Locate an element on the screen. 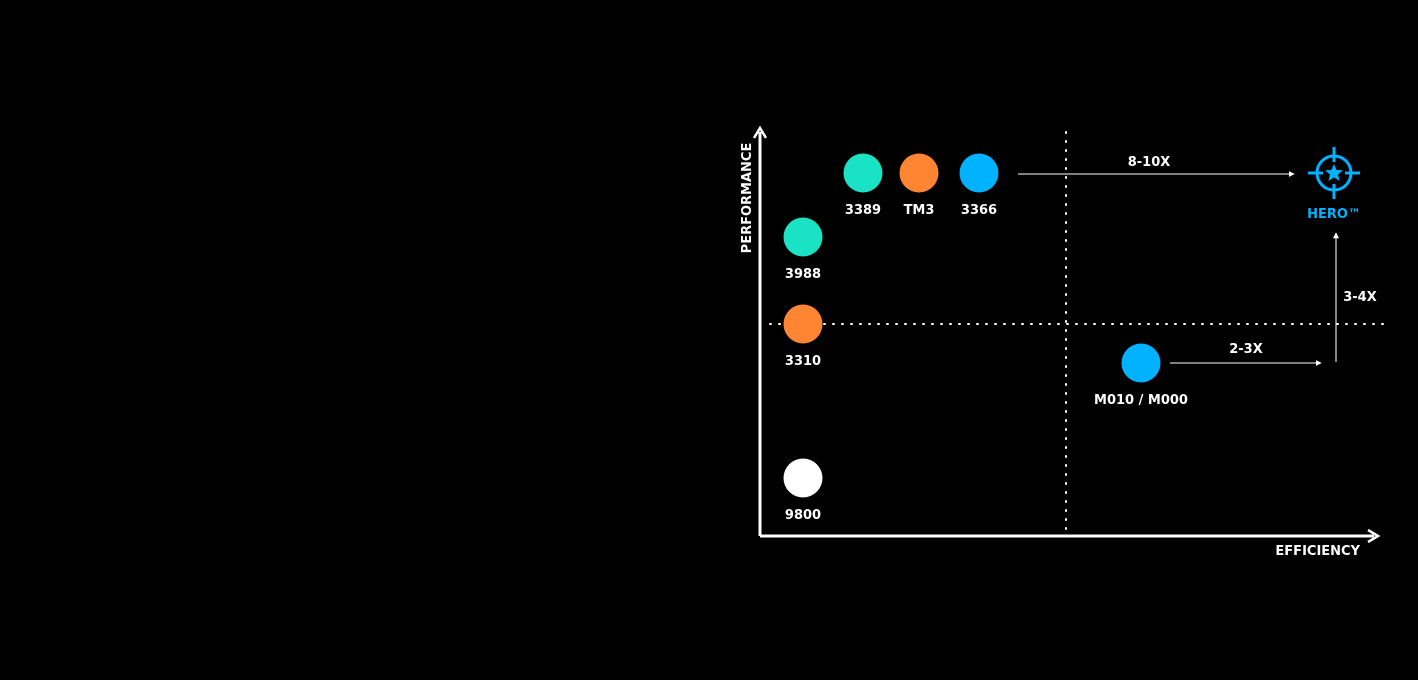  point-tm3 is located at coordinates (919, 173).